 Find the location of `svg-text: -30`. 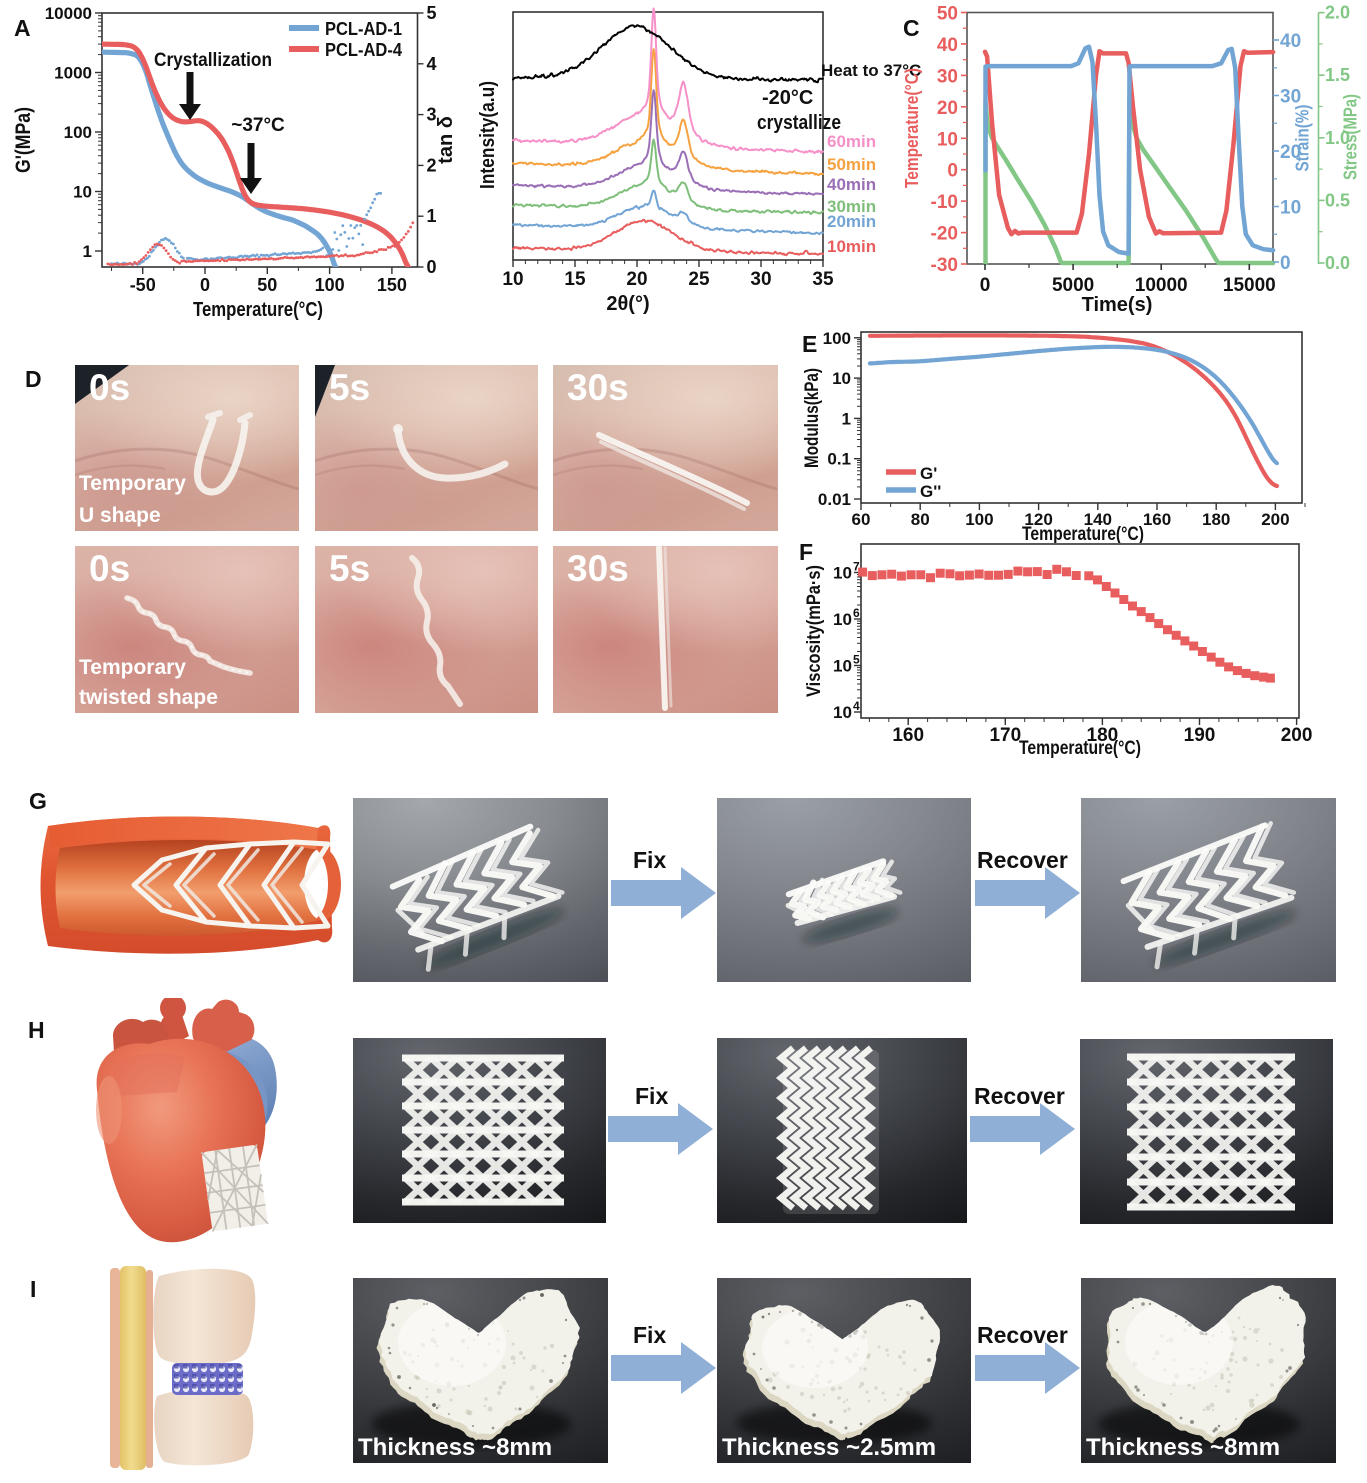

svg-text: -30 is located at coordinates (944, 265).